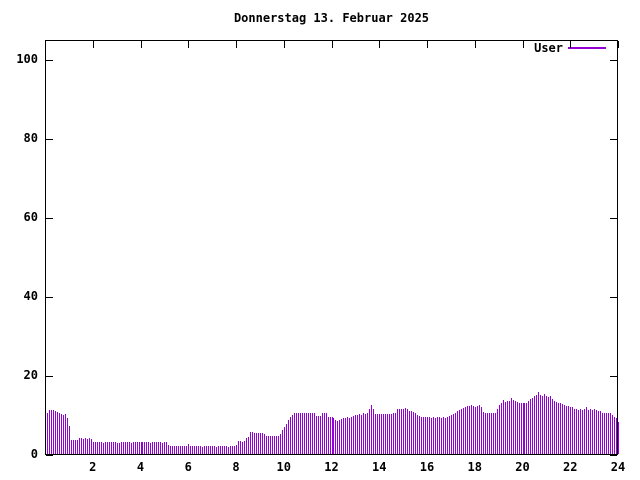  What do you see at coordinates (93, 467) in the screenshot?
I see `x-axis-tick-label: 2` at bounding box center [93, 467].